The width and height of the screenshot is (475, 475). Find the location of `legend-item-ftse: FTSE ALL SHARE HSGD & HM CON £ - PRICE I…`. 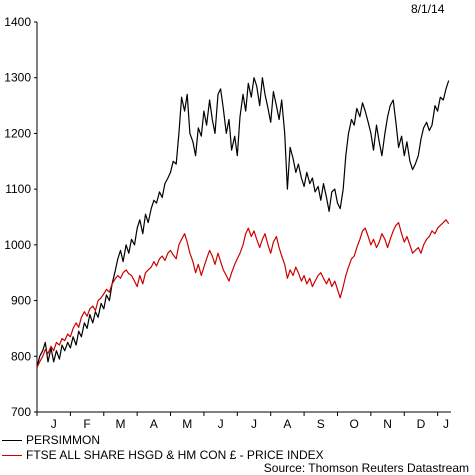

legend-item-ftse: FTSE ALL SHARE HSGD & HM CON £ - PRICE I… is located at coordinates (163, 455).